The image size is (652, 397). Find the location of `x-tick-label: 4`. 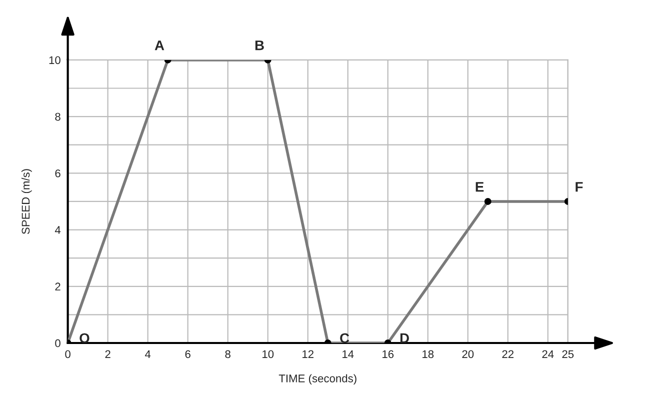

x-tick-label: 4 is located at coordinates (147, 354).